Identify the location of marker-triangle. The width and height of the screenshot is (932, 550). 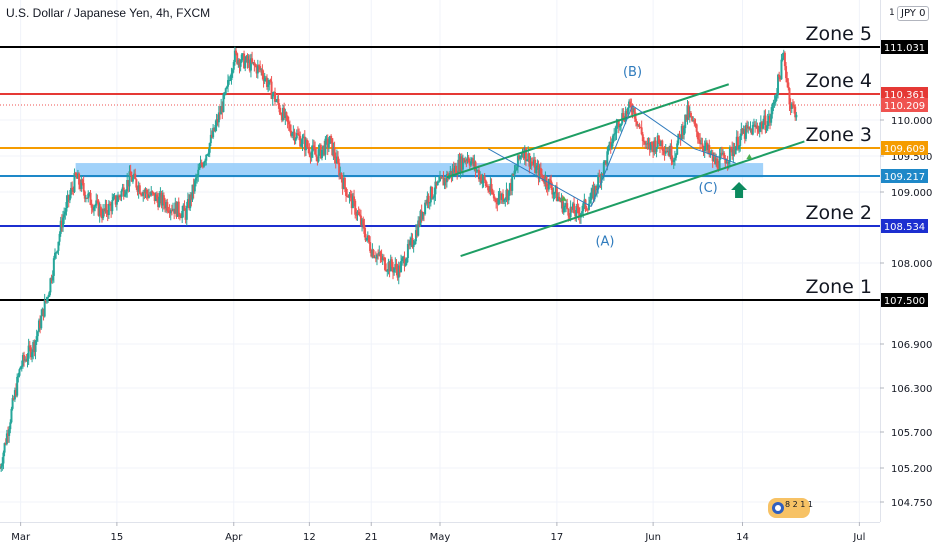
(563, 198).